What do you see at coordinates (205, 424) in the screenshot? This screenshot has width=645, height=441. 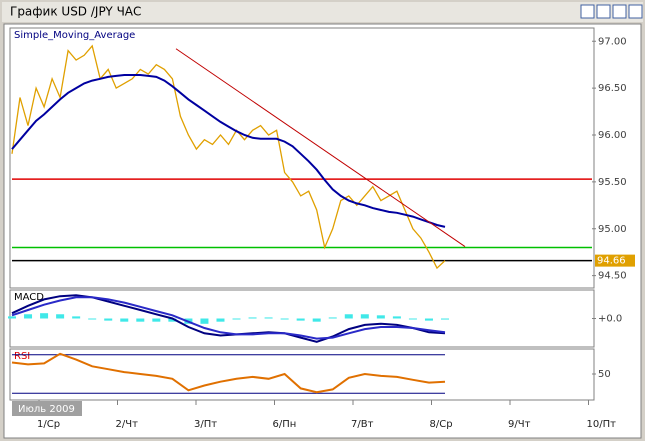 I see `x-tick-label: 3/Пт` at bounding box center [205, 424].